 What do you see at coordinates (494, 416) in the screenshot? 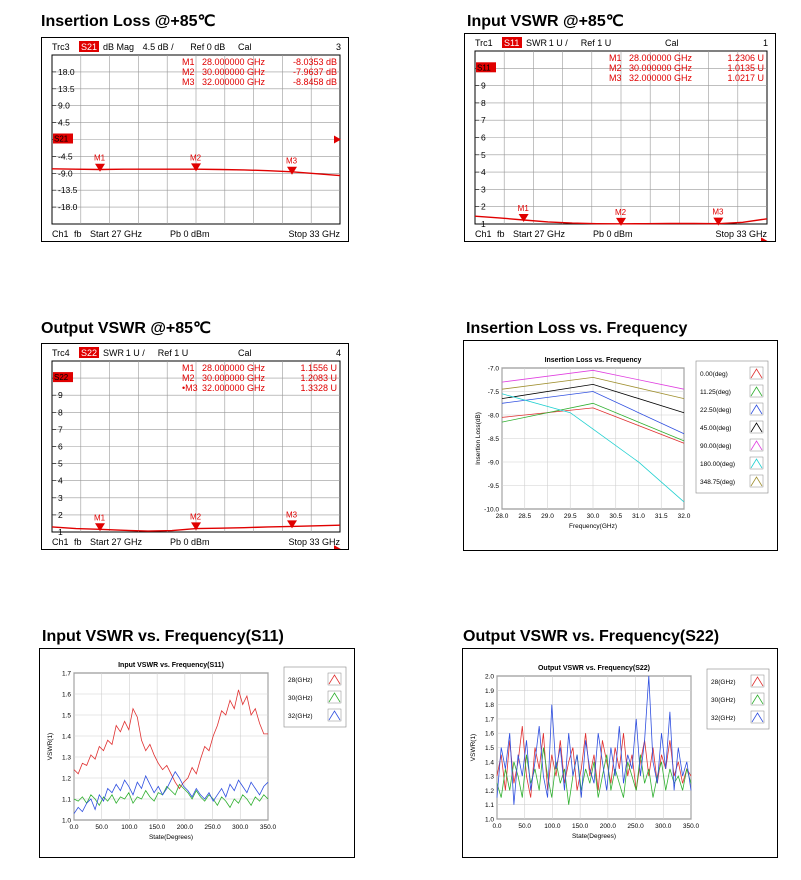
I see `plot-y-tick-label: -8.0` at bounding box center [494, 416].